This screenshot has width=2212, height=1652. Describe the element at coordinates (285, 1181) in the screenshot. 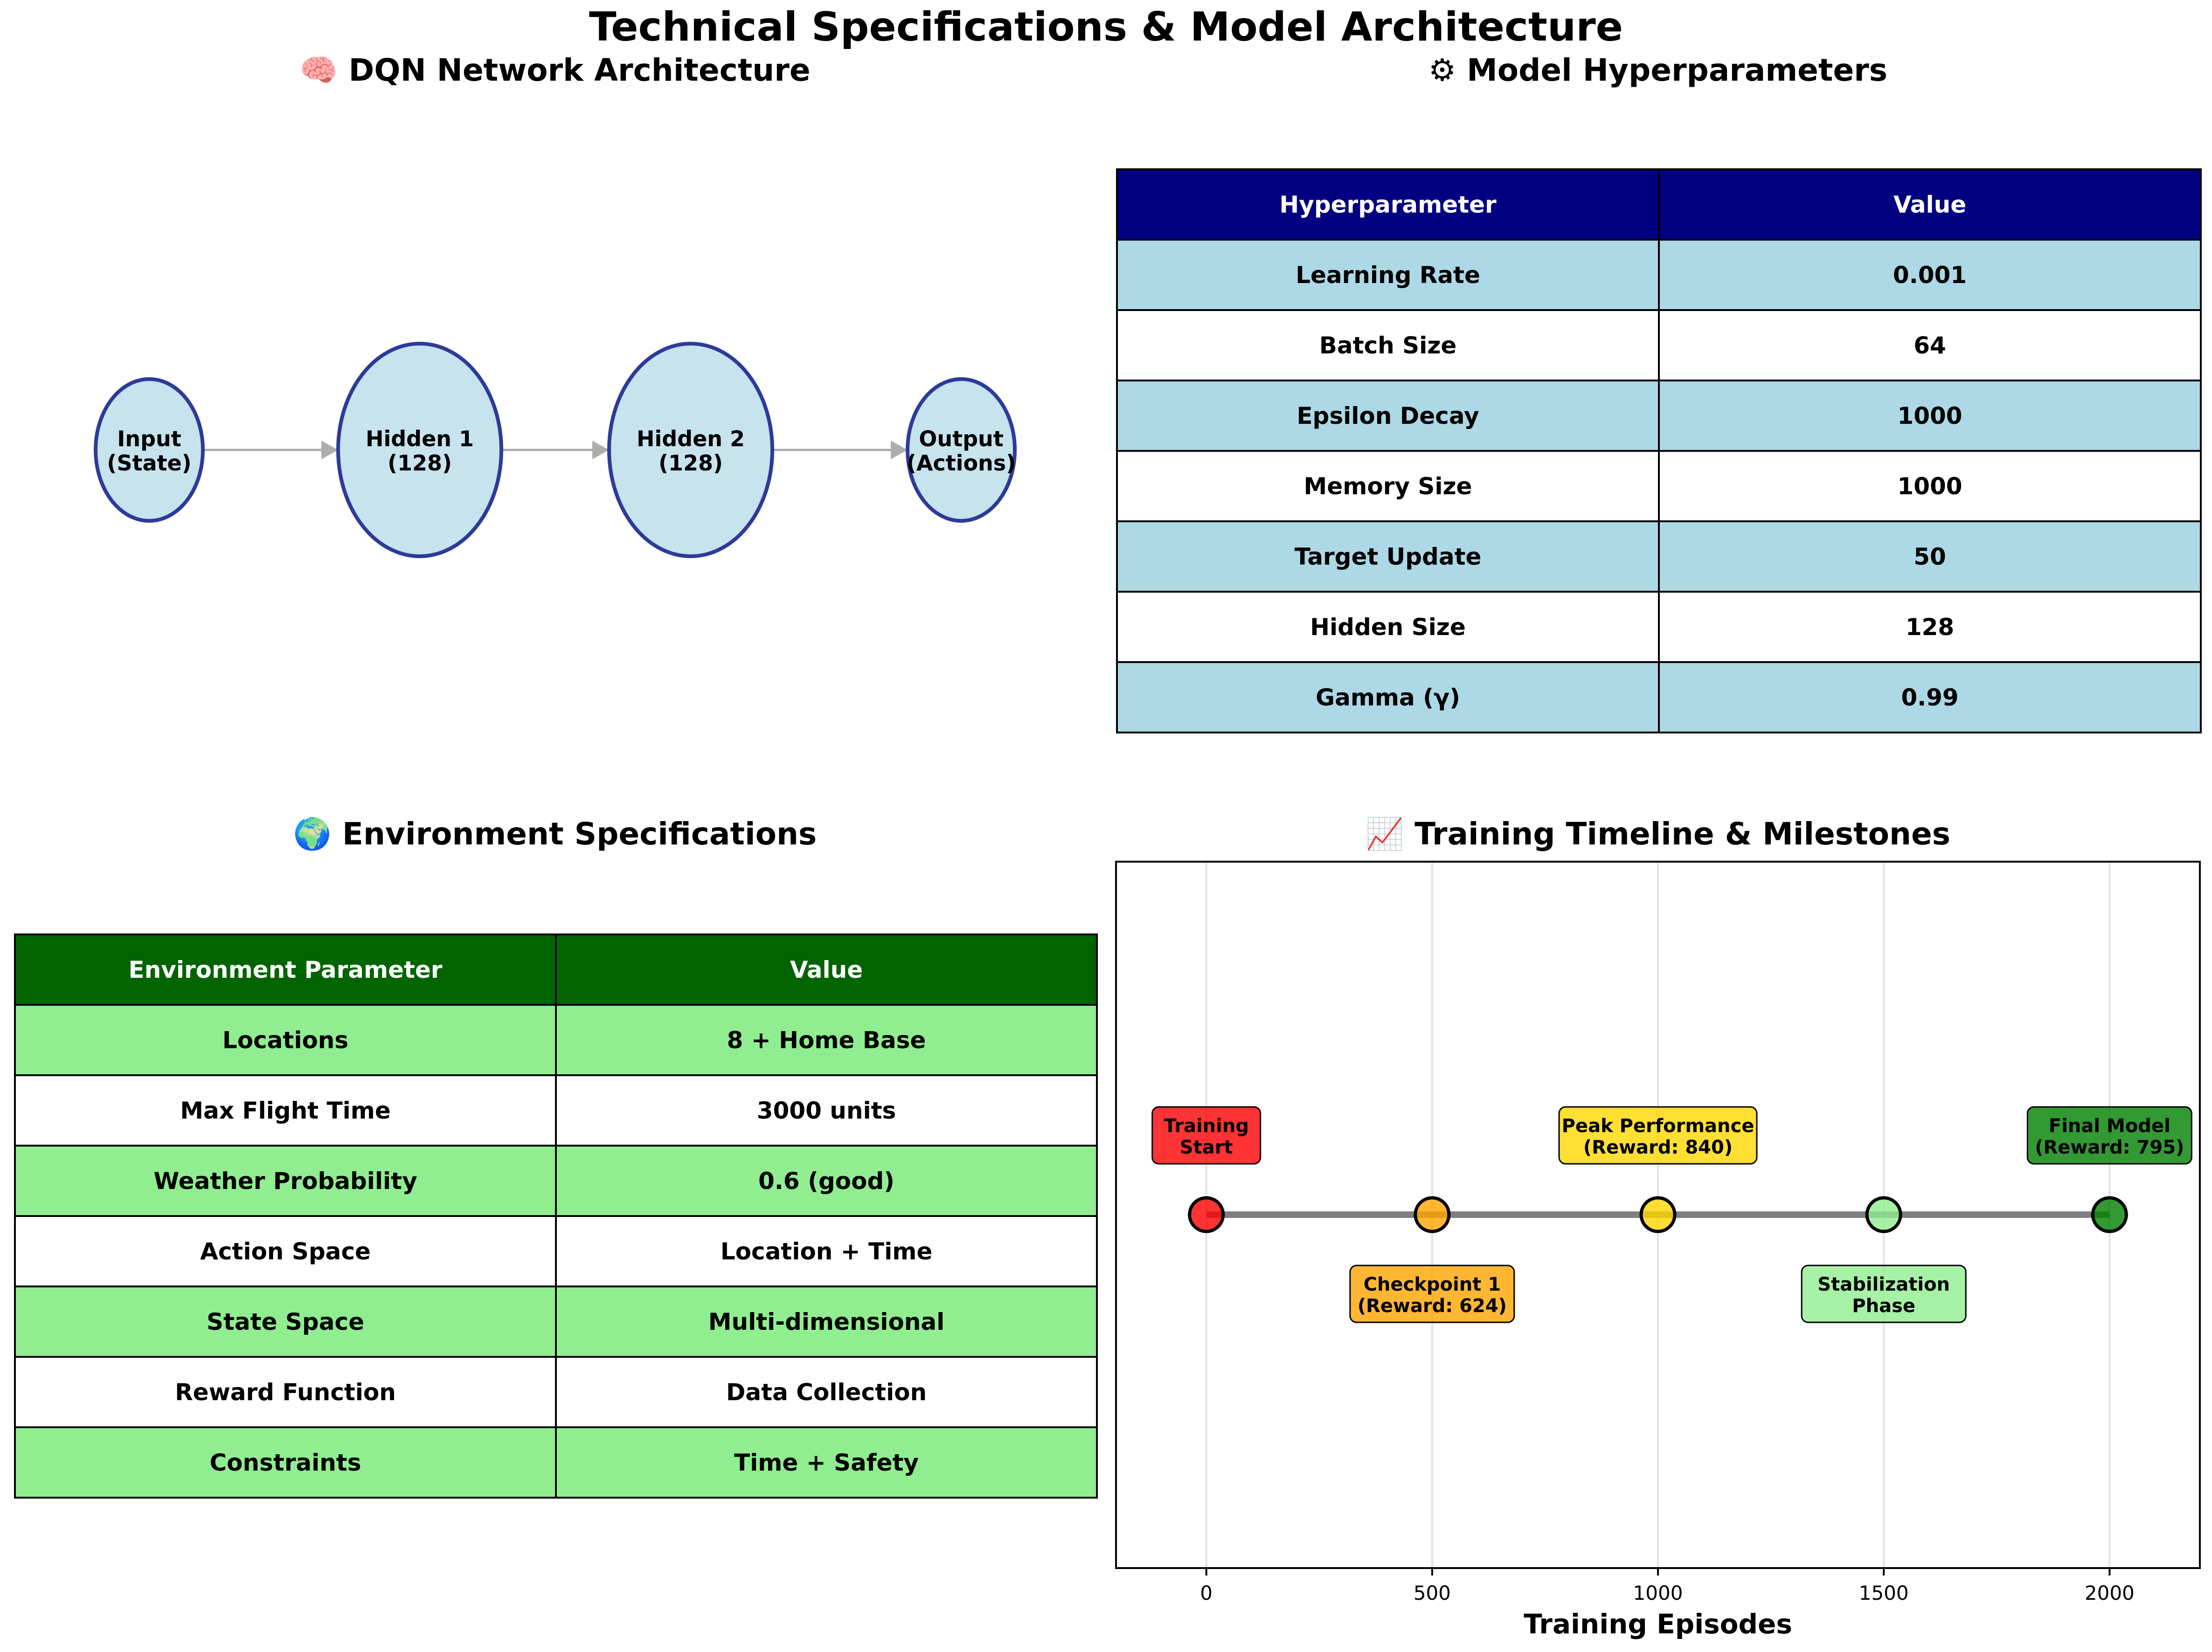

I see `environment-name-cell: Weather Probability` at that location.